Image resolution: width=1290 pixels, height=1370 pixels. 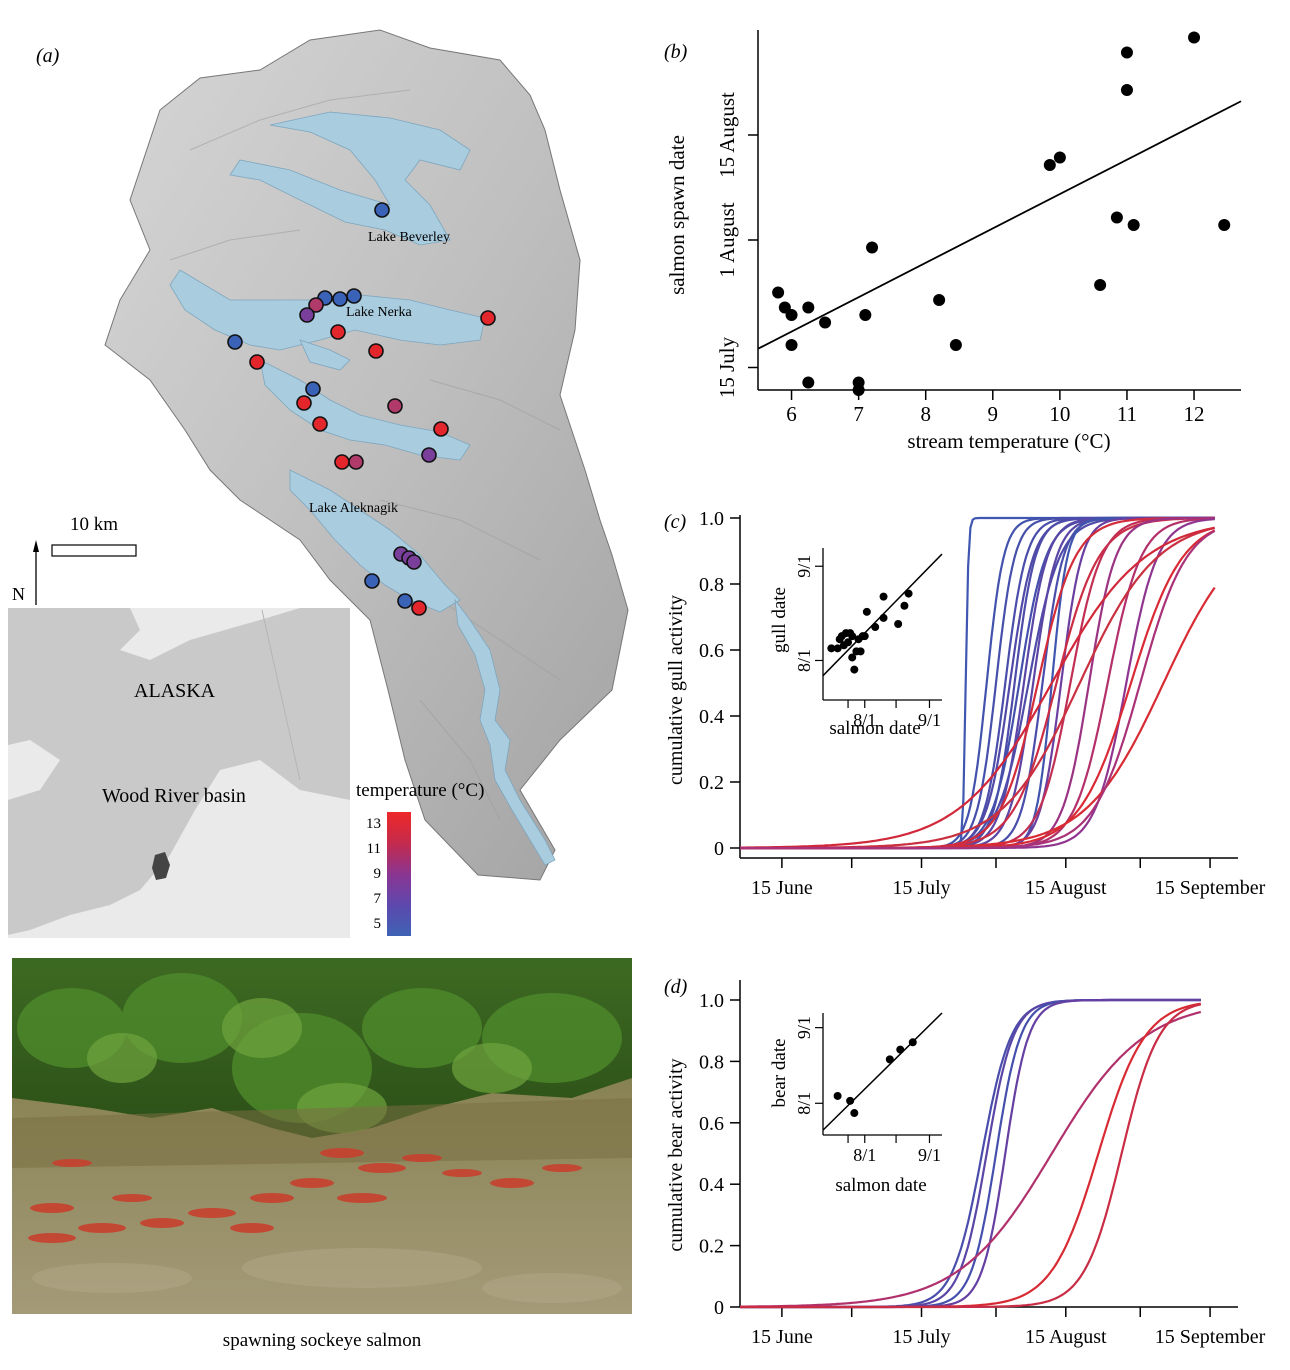 I want to click on x-tick-label: 6, so click(x=791, y=414).